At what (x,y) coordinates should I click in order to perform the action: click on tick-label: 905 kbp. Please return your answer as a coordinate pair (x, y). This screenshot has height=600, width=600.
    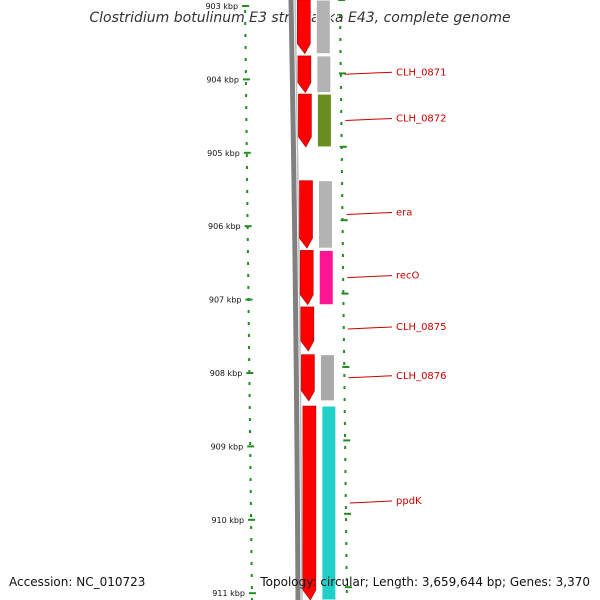
    Looking at the image, I should click on (223, 153).